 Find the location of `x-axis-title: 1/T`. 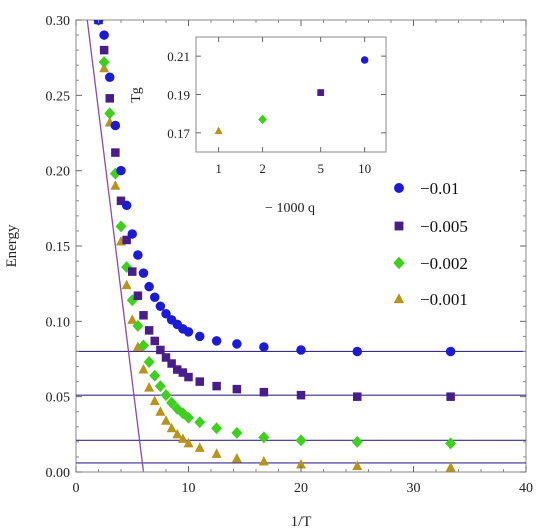

x-axis-title: 1/T is located at coordinates (301, 522).